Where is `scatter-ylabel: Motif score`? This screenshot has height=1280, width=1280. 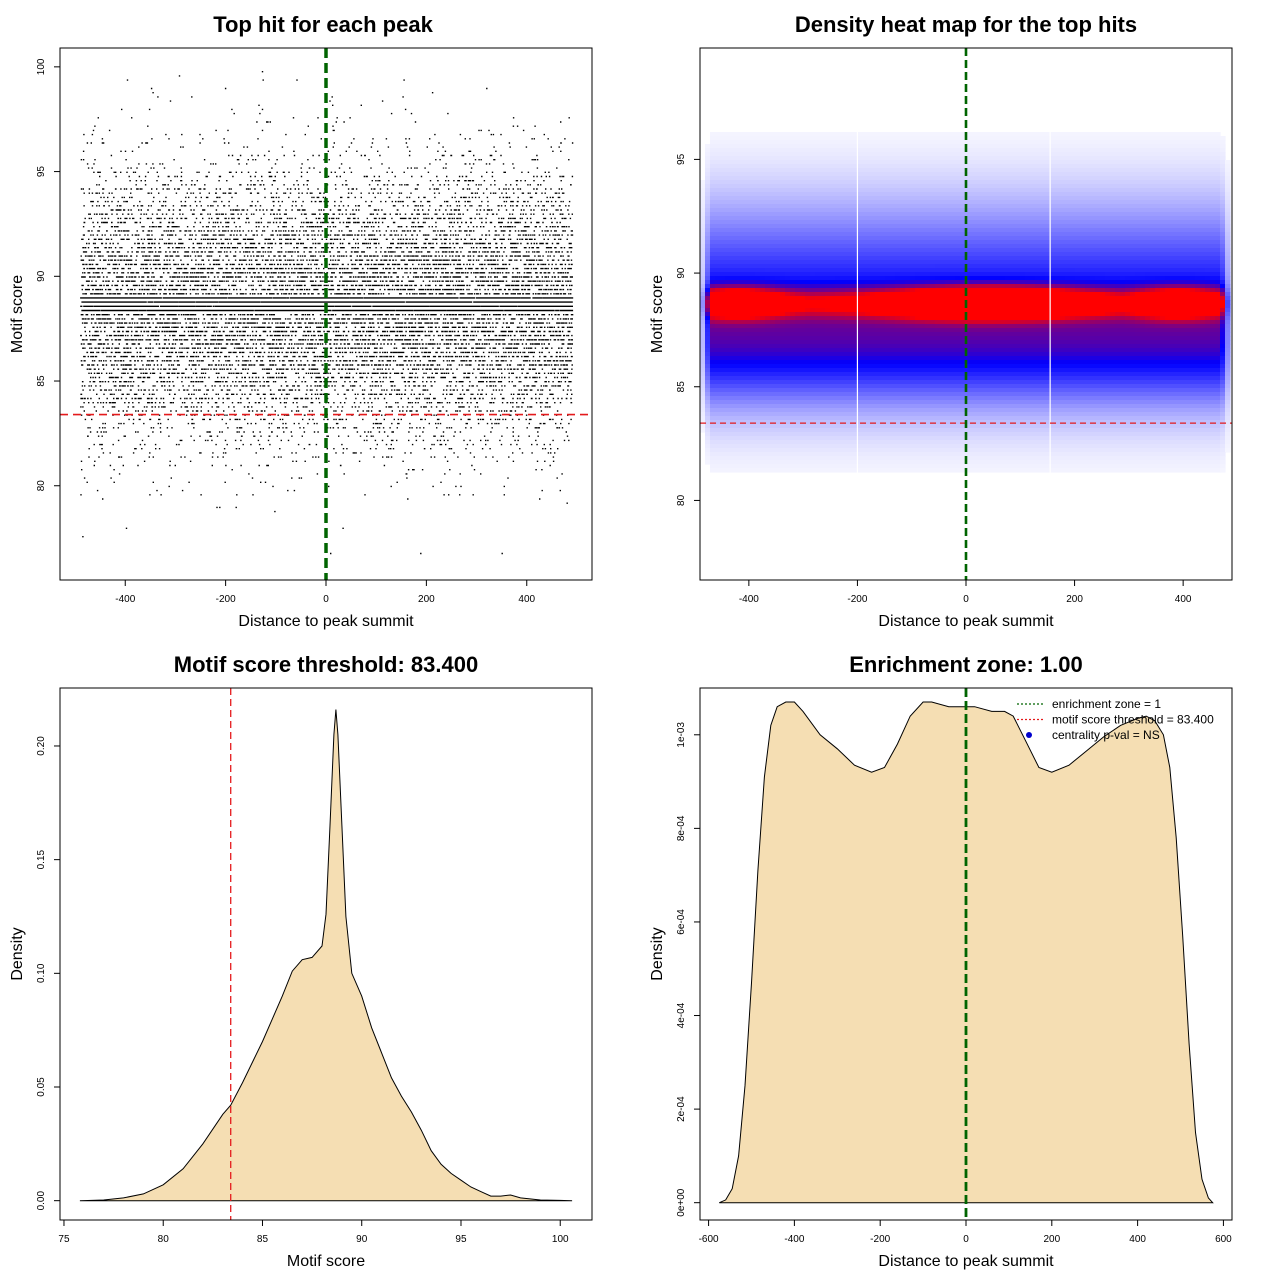 scatter-ylabel: Motif score is located at coordinates (17, 314).